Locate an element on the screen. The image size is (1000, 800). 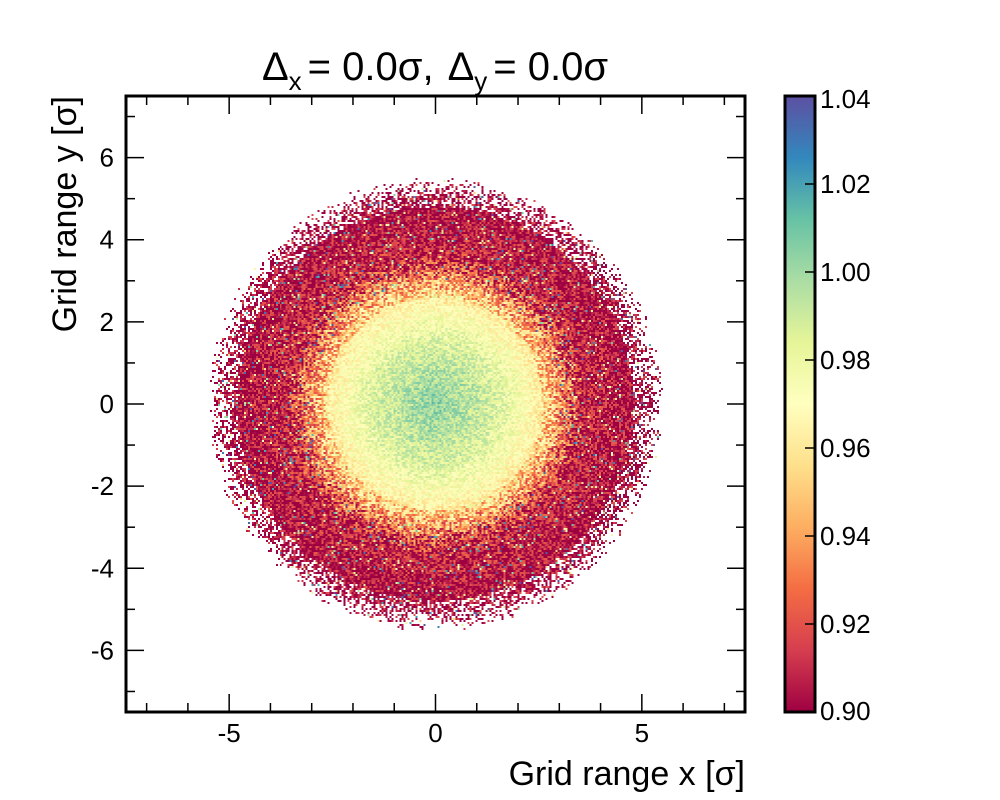
y-tick-label: 2 is located at coordinates (107, 322).